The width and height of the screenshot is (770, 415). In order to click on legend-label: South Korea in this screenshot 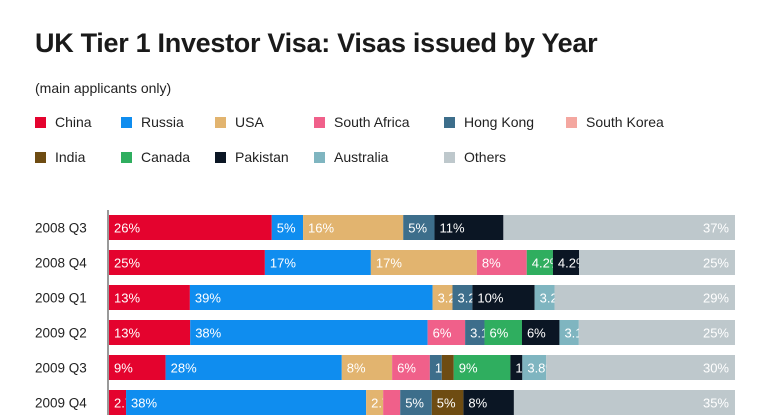, I will do `click(625, 122)`.